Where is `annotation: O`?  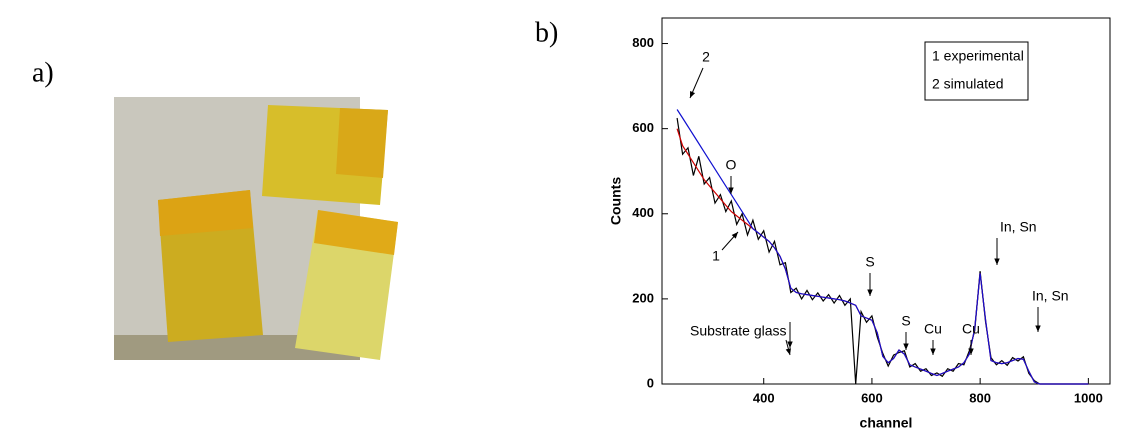 annotation: O is located at coordinates (731, 165).